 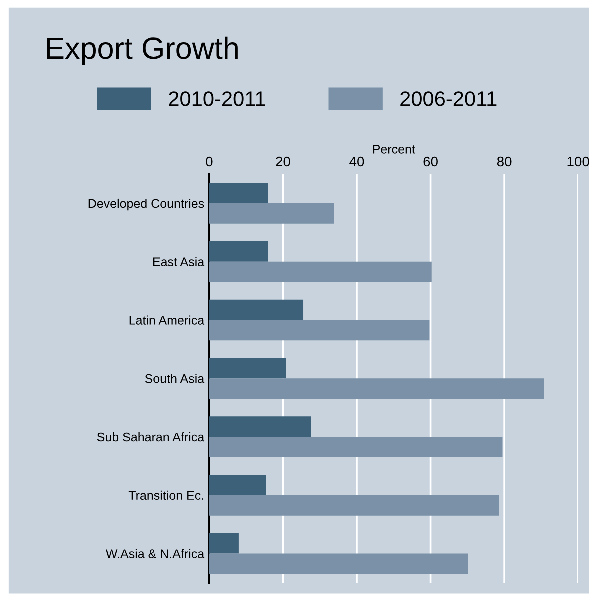 What do you see at coordinates (142, 51) in the screenshot?
I see `chart-title: Export Growth` at bounding box center [142, 51].